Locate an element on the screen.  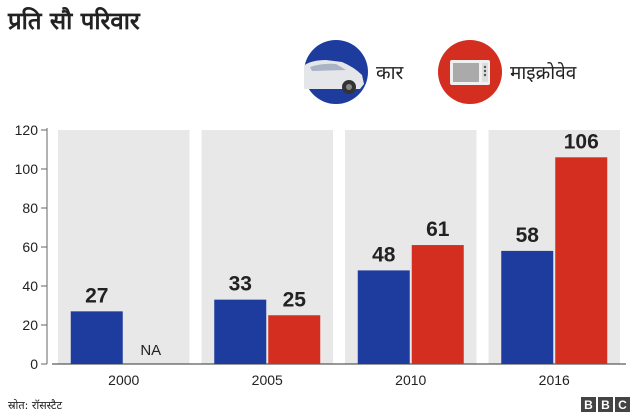
legend-item-car: कार is located at coordinates (353, 72).